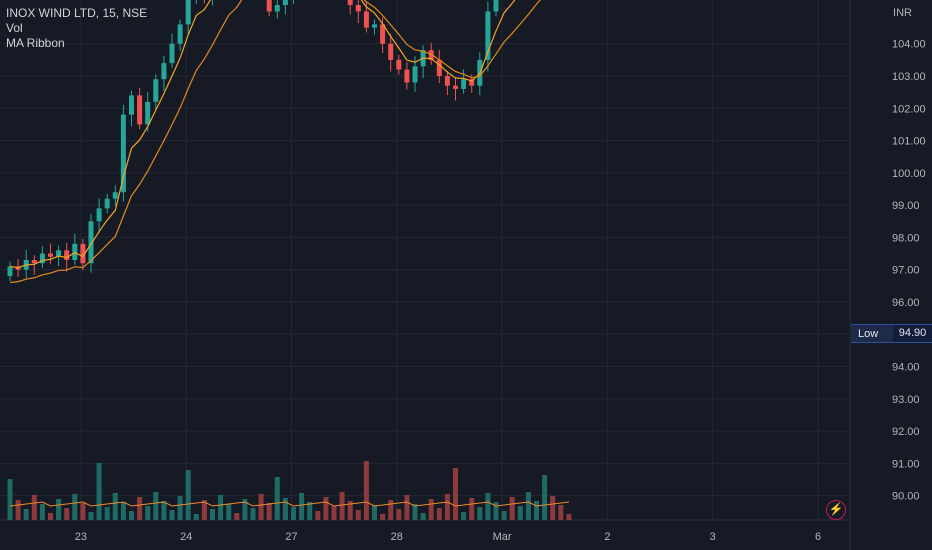 The width and height of the screenshot is (932, 550). I want to click on x-tick-label: 2, so click(607, 537).